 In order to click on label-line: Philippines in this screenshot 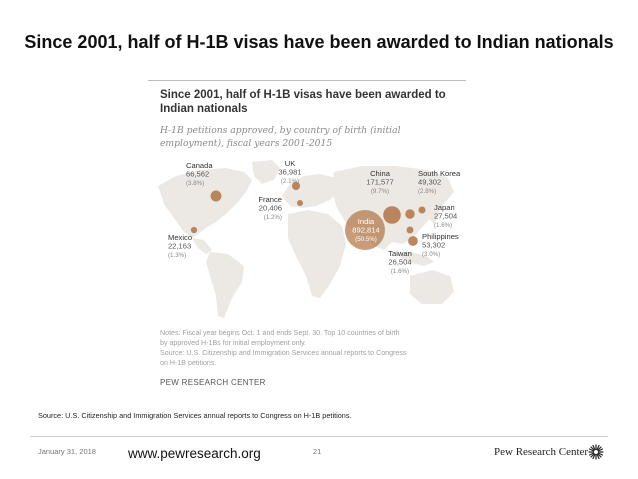, I will do `click(440, 236)`.